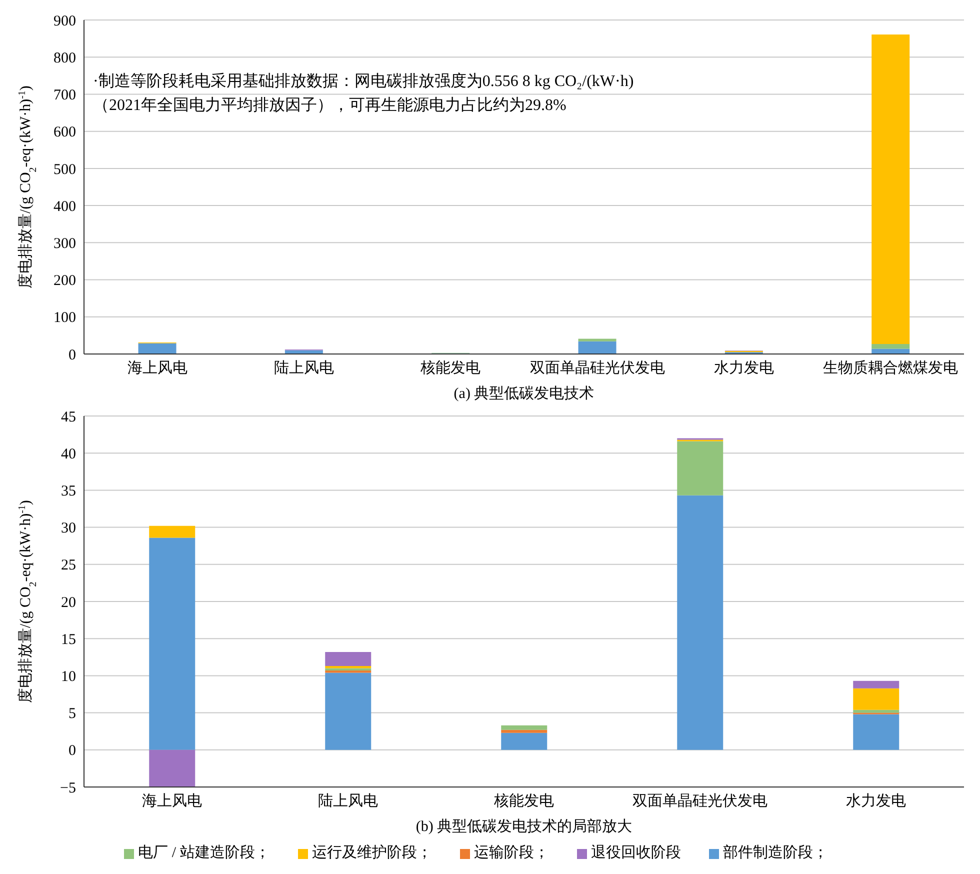 This screenshot has width=980, height=874. I want to click on y-tick-label: 700, so click(65, 96).